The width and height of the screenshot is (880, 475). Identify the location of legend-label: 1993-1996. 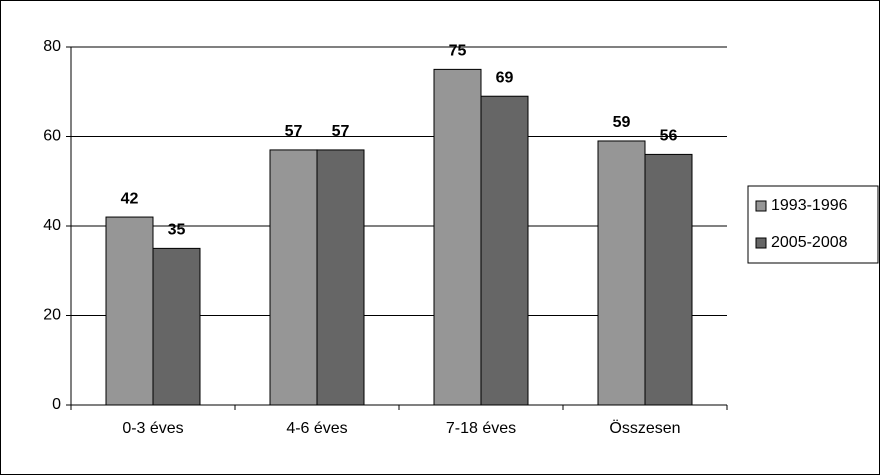
(809, 205).